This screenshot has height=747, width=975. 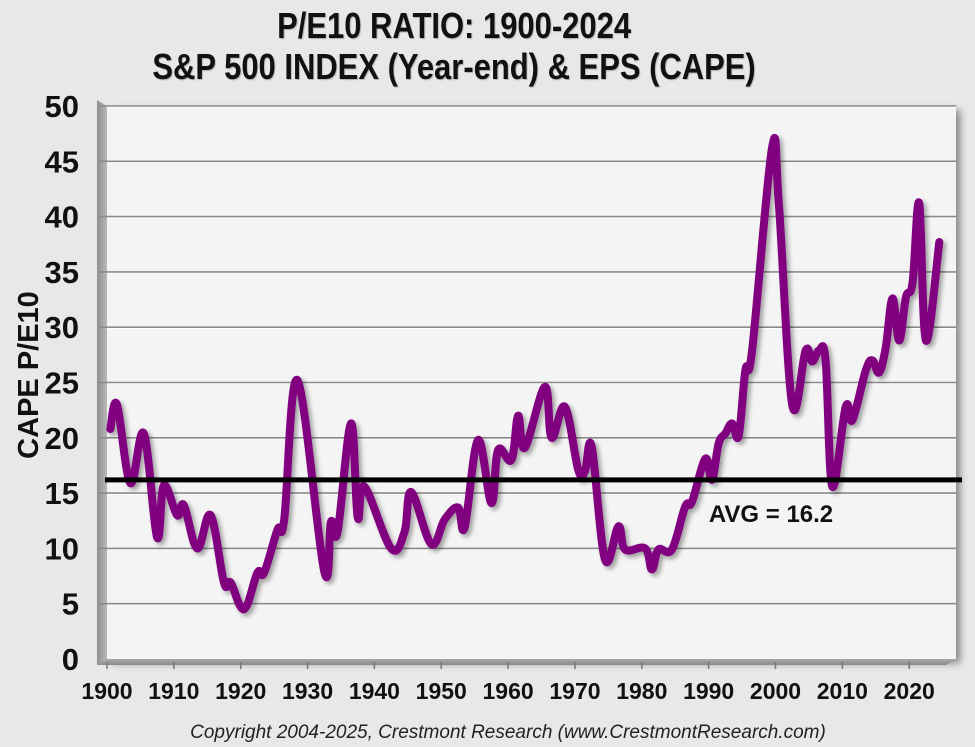 What do you see at coordinates (725, 433) in the screenshot?
I see `data-point-1992` at bounding box center [725, 433].